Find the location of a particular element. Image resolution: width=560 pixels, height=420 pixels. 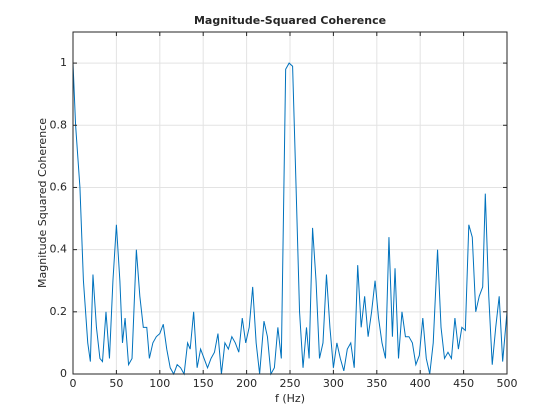

y-tick-label: 0 is located at coordinates (63, 373).